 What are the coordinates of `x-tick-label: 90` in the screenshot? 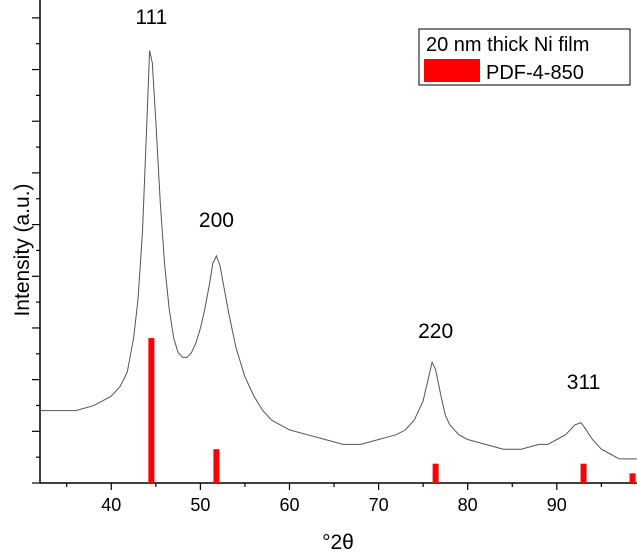 It's located at (557, 505).